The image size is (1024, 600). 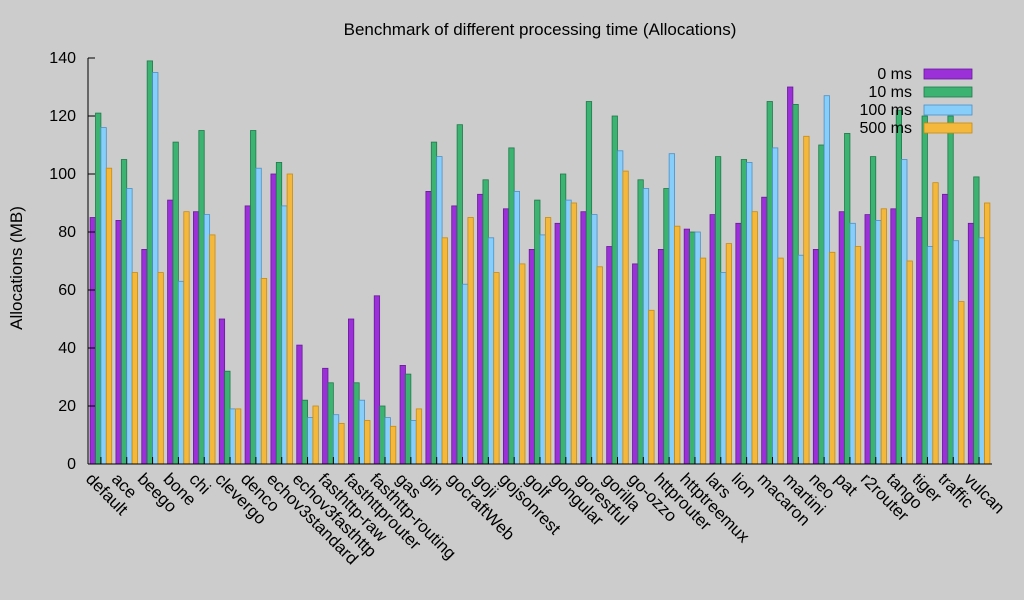 I want to click on bar-gorestful-100ms, so click(x=594, y=339).